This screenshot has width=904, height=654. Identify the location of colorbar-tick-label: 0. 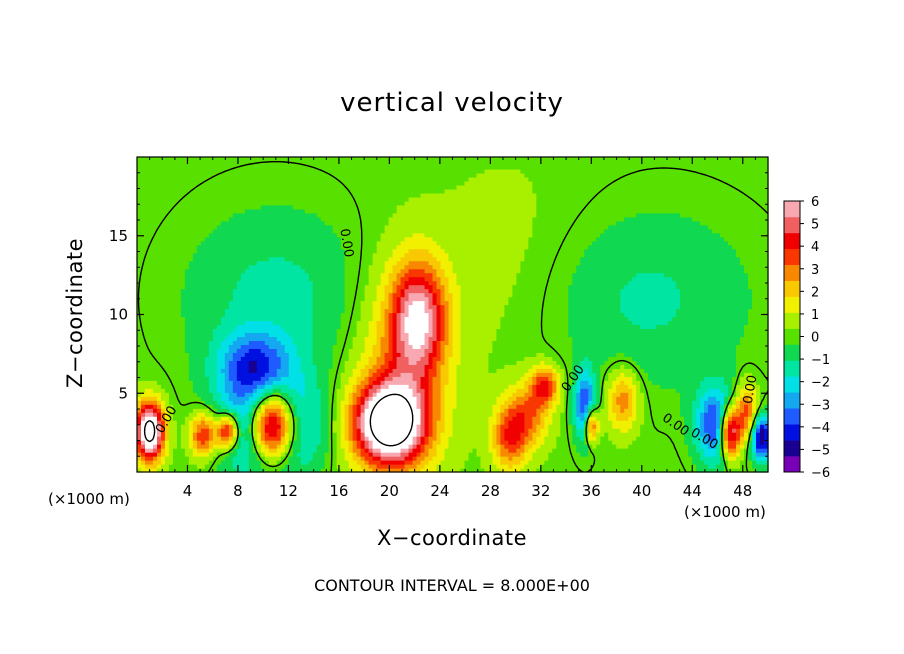
(815, 338).